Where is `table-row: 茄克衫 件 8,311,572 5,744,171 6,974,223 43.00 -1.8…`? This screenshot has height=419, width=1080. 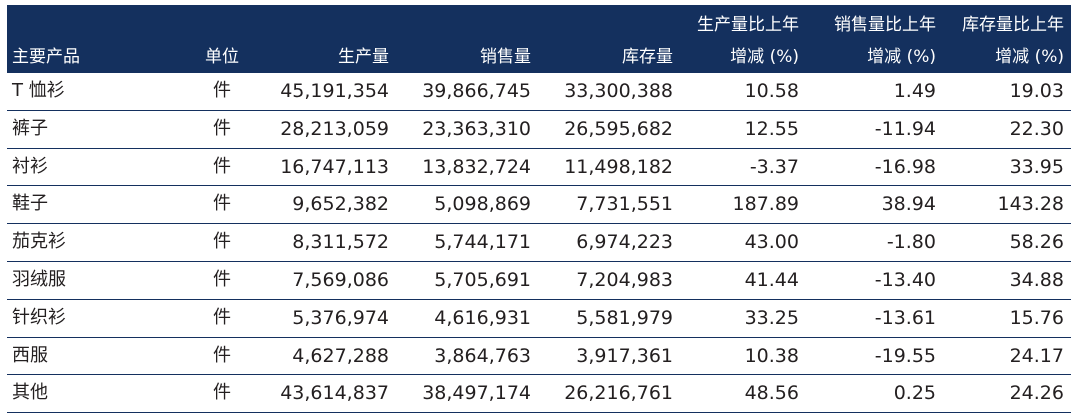
table-row: 茄克衫 件 8,311,572 5,744,171 6,974,223 43.00 -1.8… is located at coordinates (539, 243).